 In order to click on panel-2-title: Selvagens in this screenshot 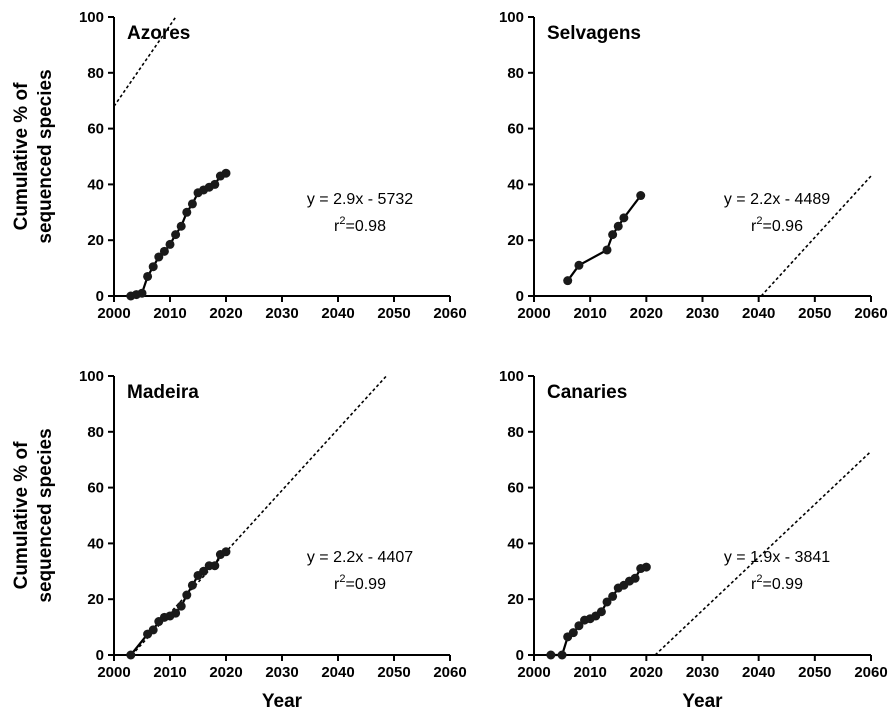, I will do `click(594, 33)`.